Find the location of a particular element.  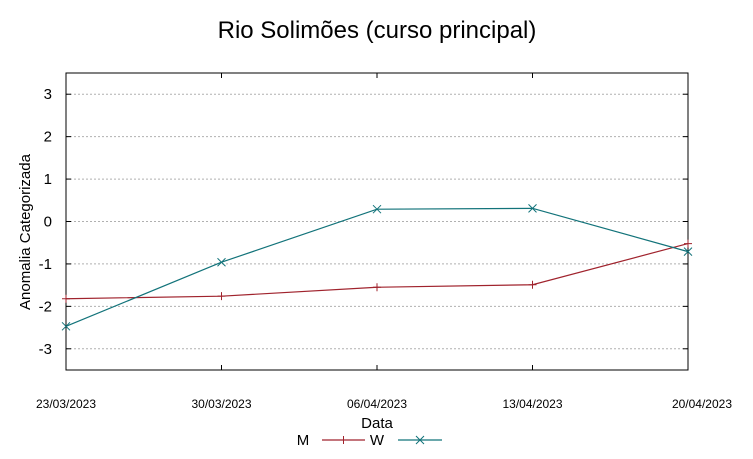

series-m is located at coordinates (377, 271).